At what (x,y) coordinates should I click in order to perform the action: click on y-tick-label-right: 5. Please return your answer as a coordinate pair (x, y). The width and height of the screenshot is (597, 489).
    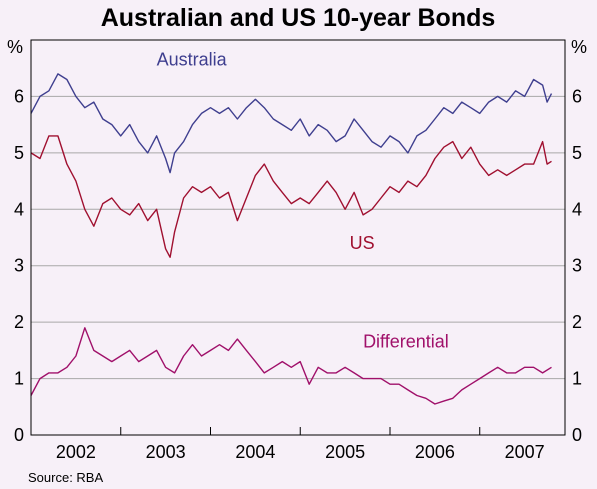
    Looking at the image, I should click on (577, 153).